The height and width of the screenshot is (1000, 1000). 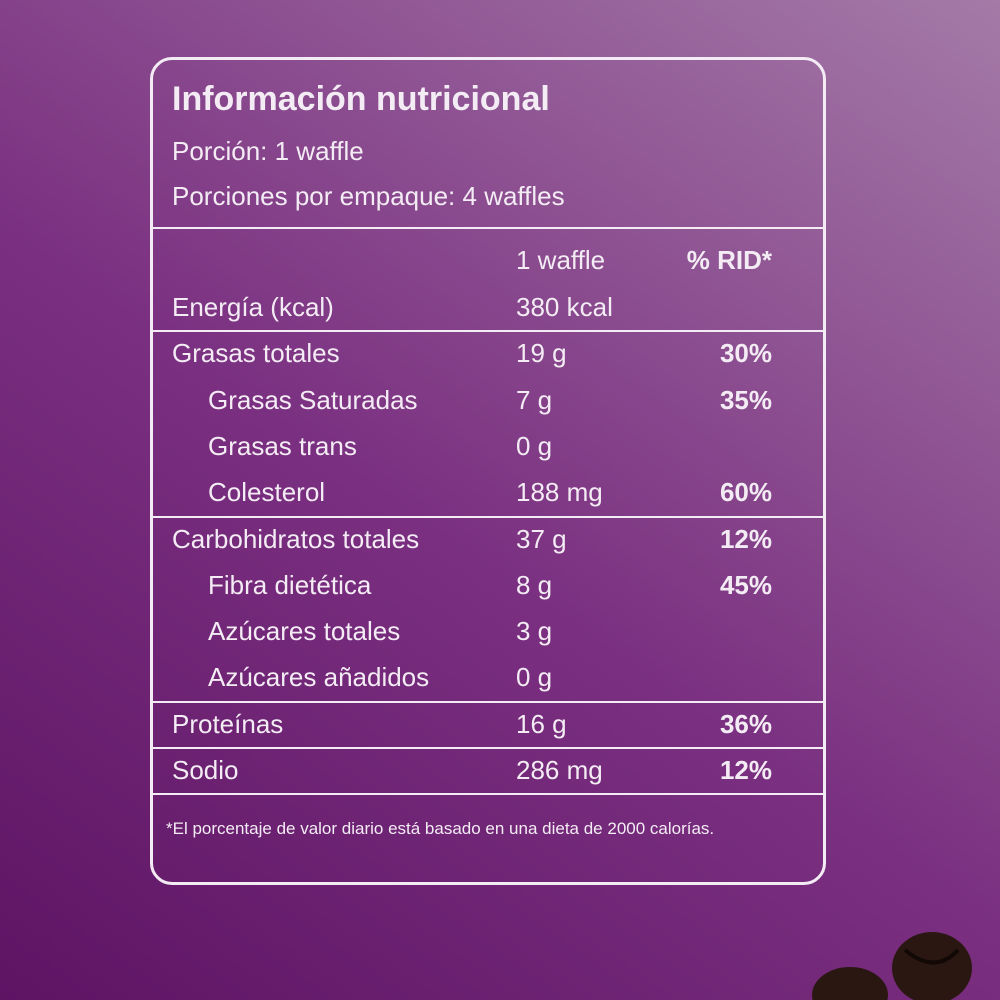 I want to click on column-header: 1 waffle, so click(x=561, y=260).